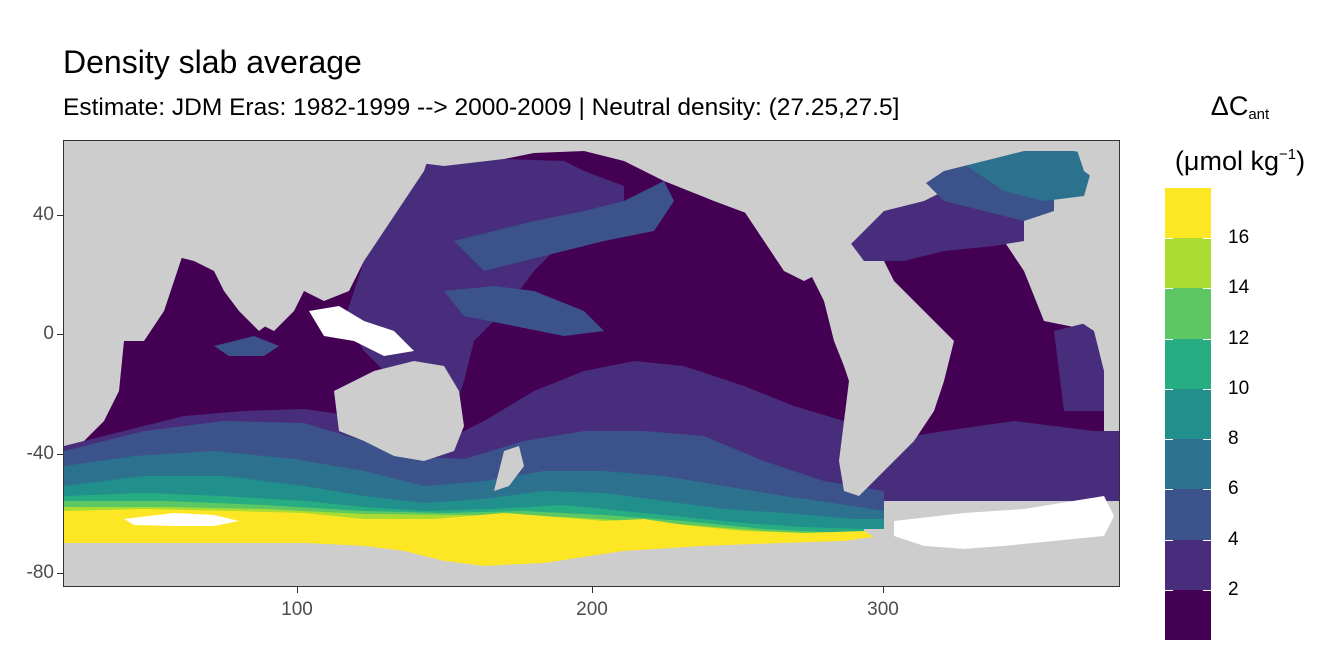 The image size is (1344, 672). I want to click on band-4-6-arabian, so click(246, 346).